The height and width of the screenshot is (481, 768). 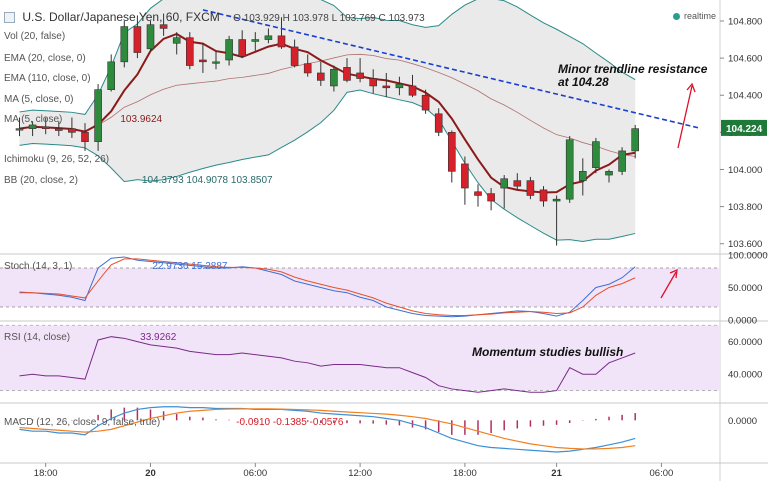 What do you see at coordinates (742, 421) in the screenshot?
I see `macd-tick-label: 0.0000` at bounding box center [742, 421].